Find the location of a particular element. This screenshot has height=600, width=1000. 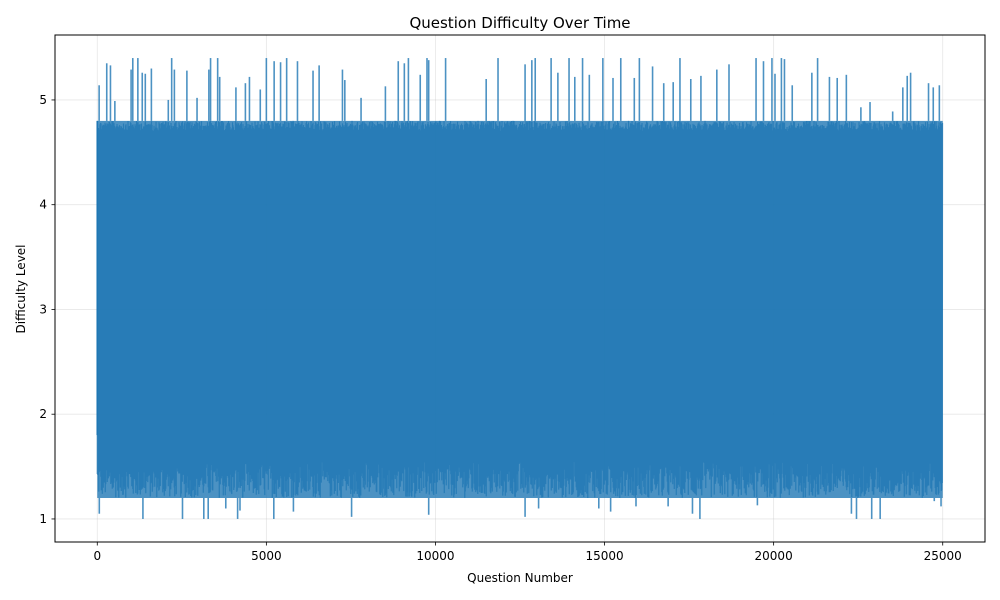

x-tick-label: 20000 is located at coordinates (774, 556).